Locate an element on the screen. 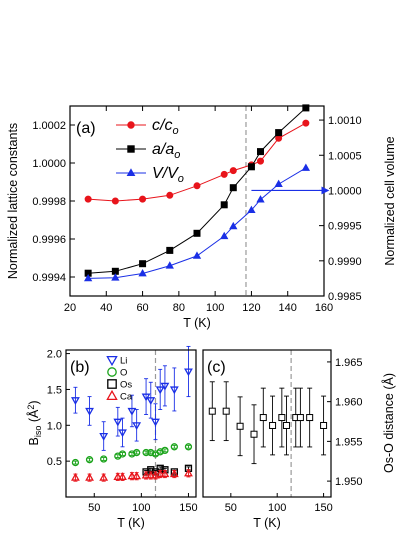 Image resolution: width=415 pixels, height=537 pixels. panel-c-label: (c) is located at coordinates (216, 367).